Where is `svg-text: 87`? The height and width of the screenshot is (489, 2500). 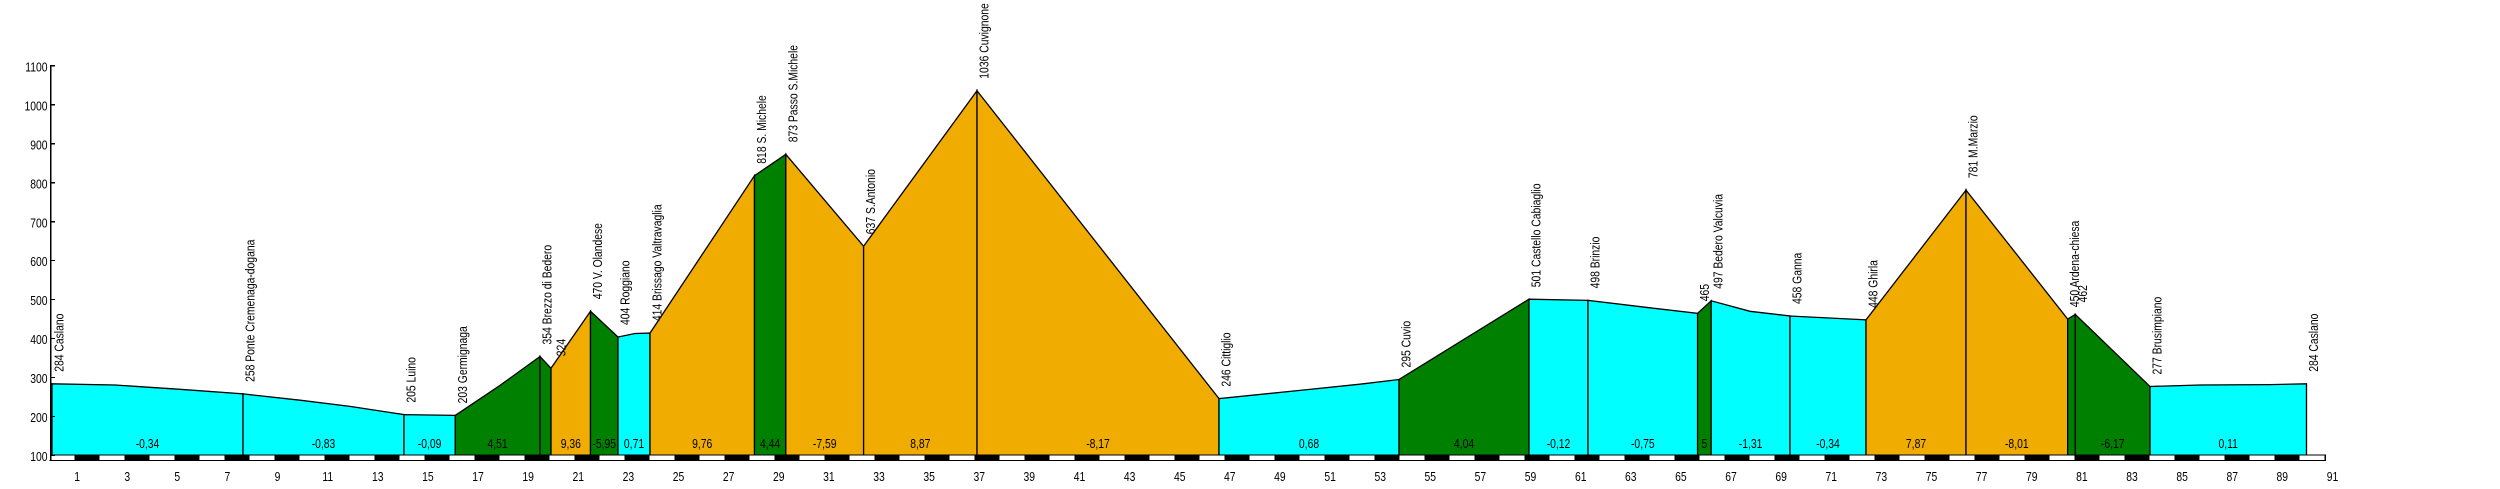 svg-text: 87 is located at coordinates (2232, 477).